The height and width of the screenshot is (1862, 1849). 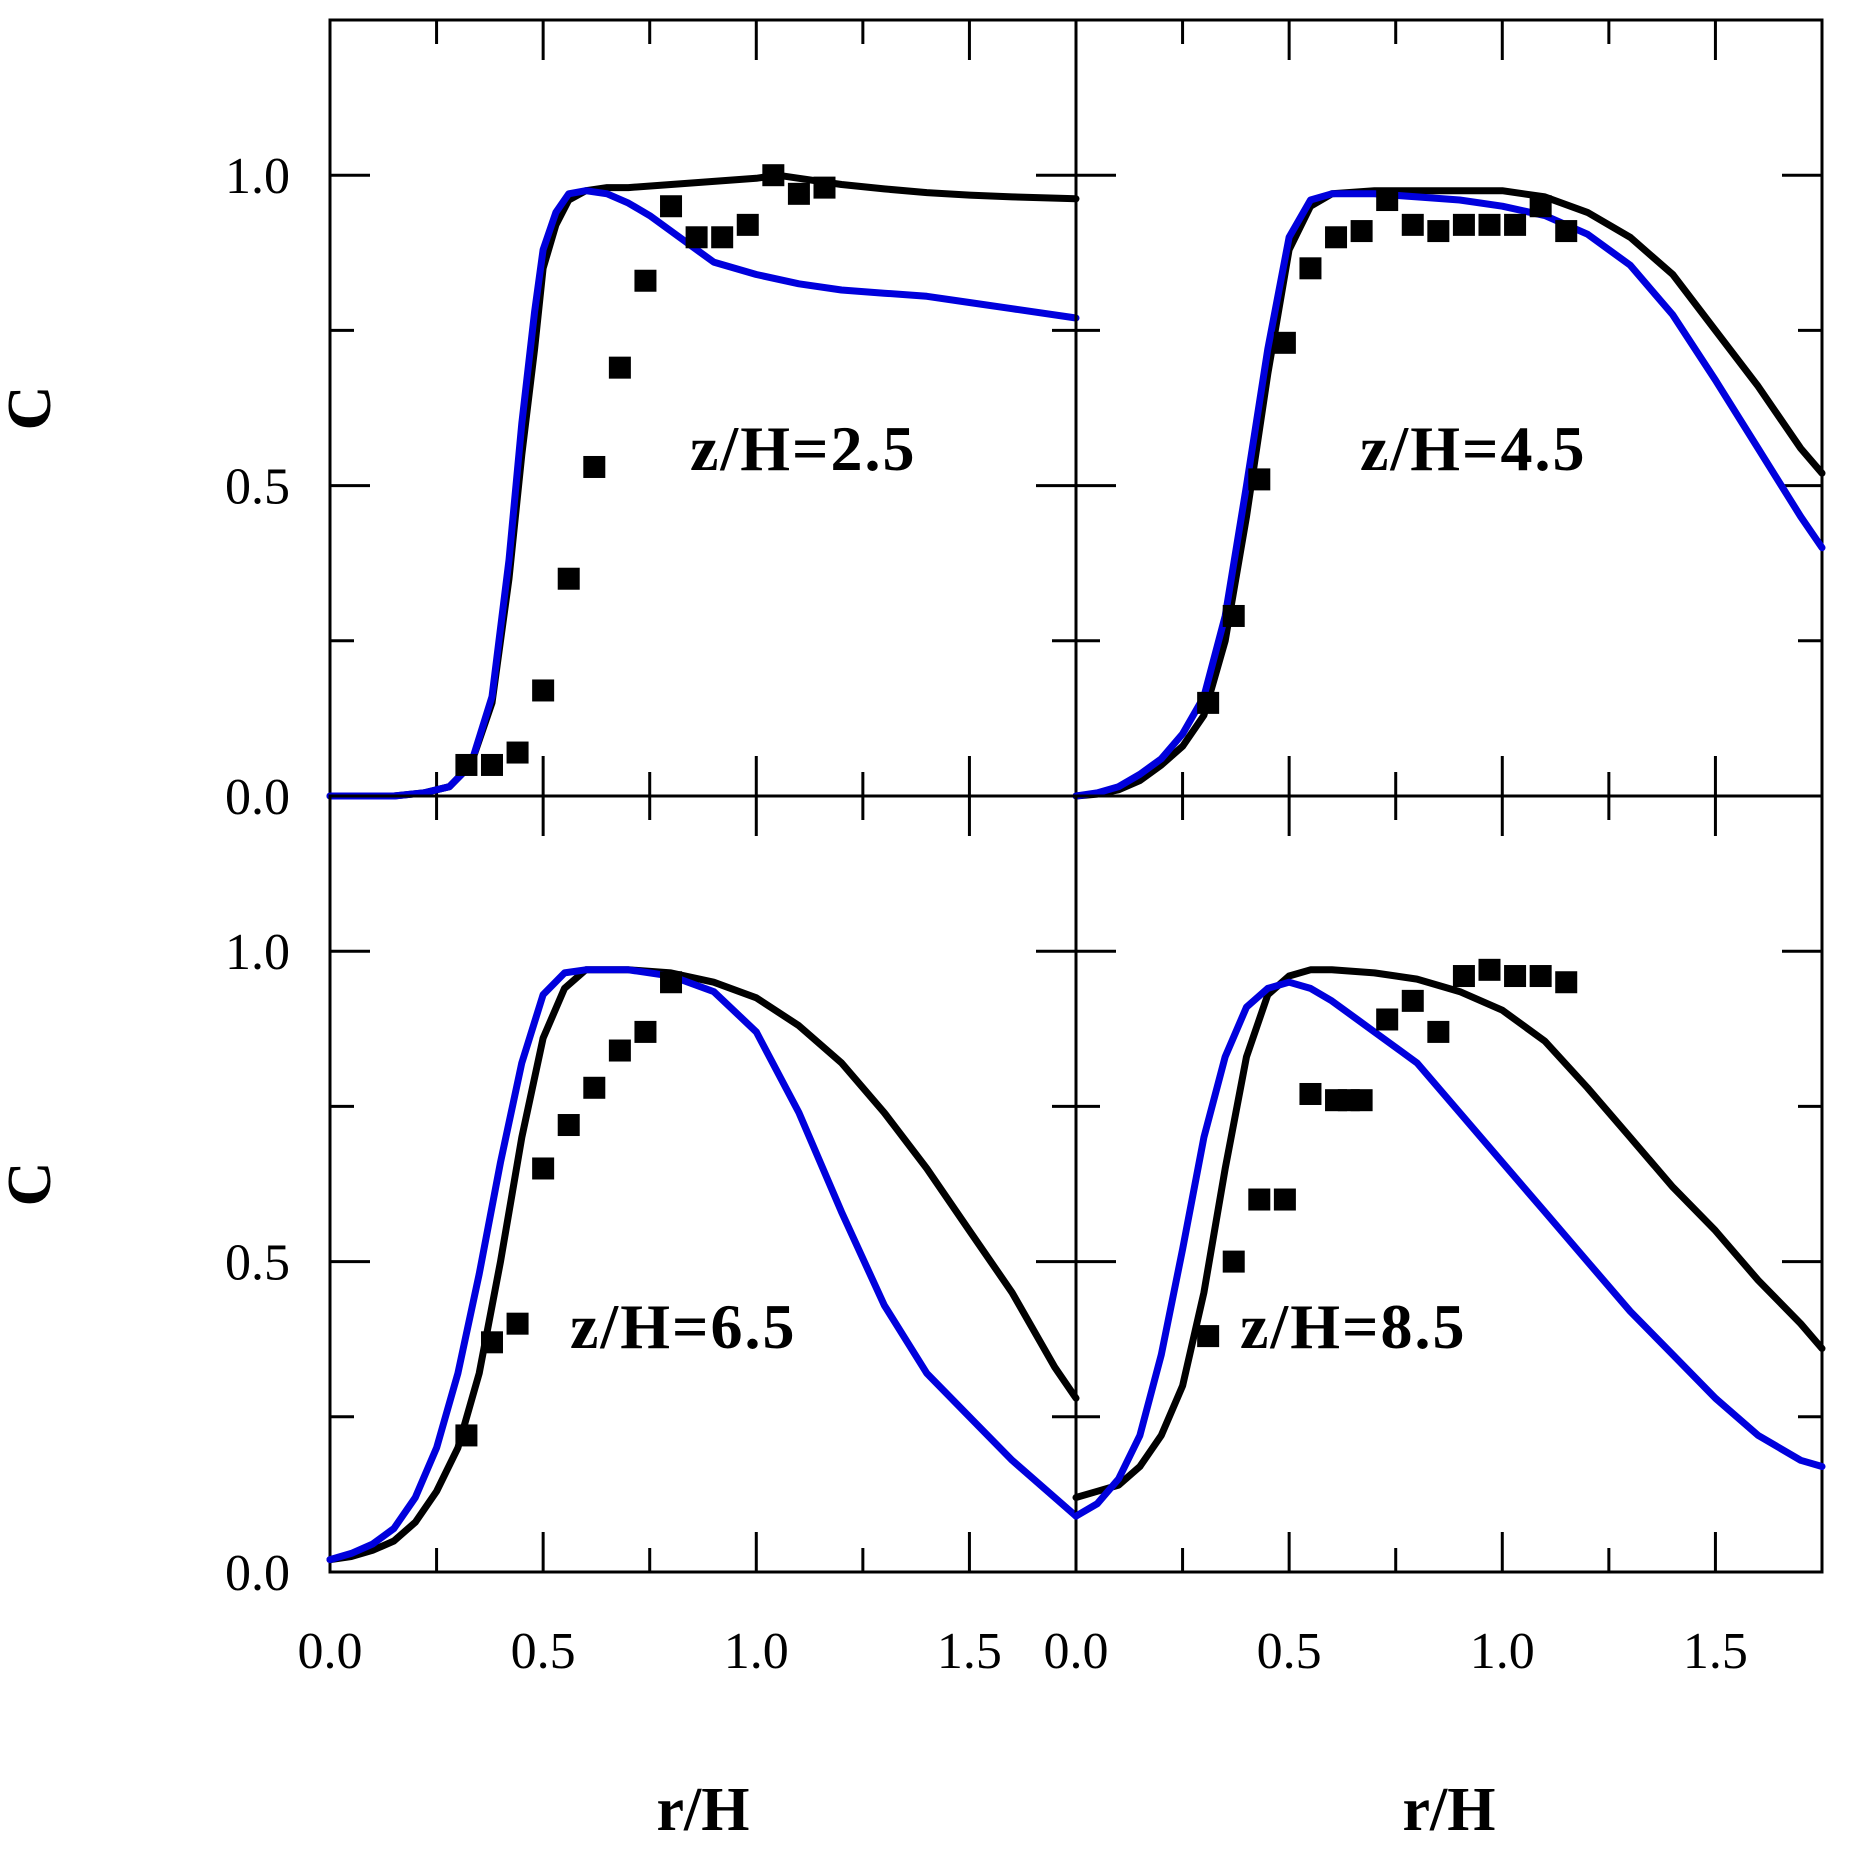 I want to click on panel-annotation: z/H=8.5, so click(x=1353, y=1326).